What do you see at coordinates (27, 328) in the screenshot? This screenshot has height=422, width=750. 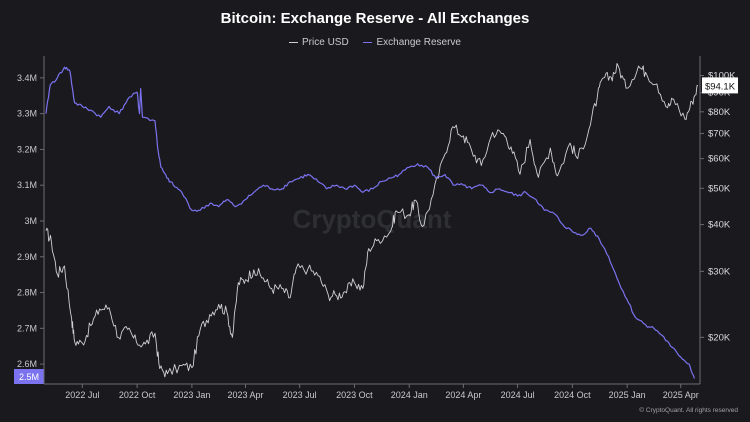 I see `left-tick-label: 2.7M` at bounding box center [27, 328].